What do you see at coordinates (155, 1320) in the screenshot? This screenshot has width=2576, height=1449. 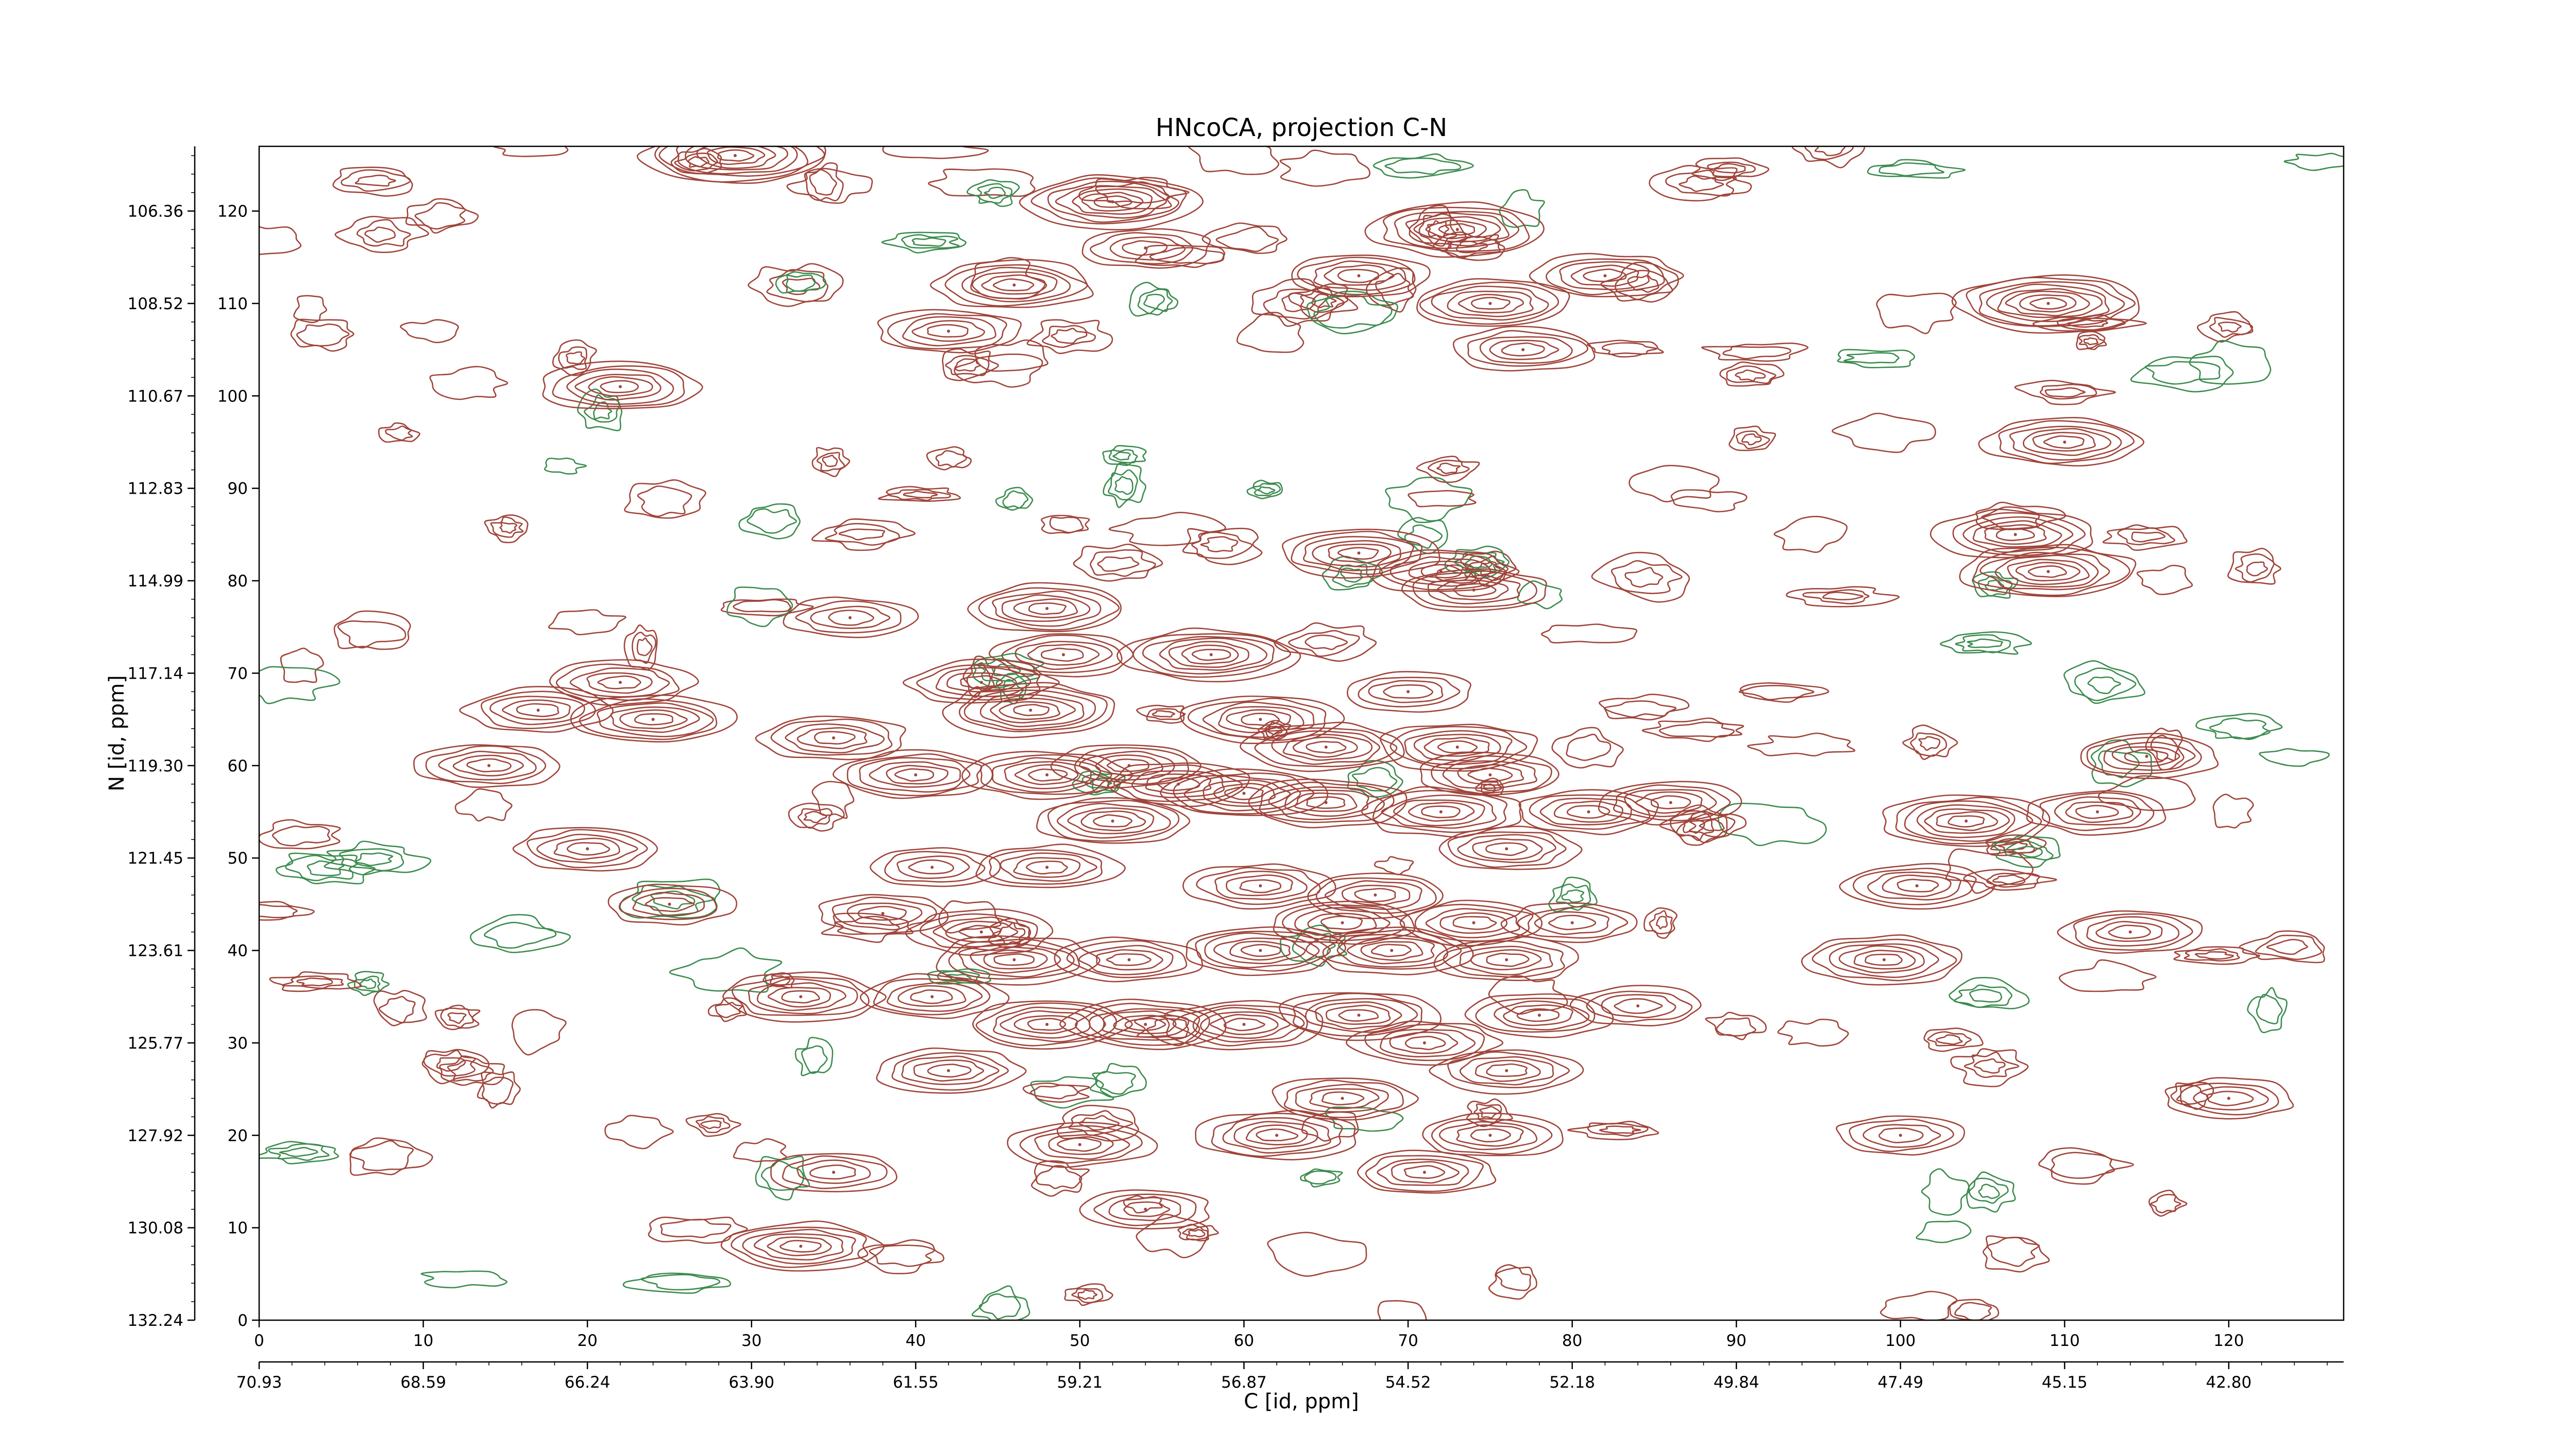 I see `y-ppm-tick-label: 132.24` at bounding box center [155, 1320].